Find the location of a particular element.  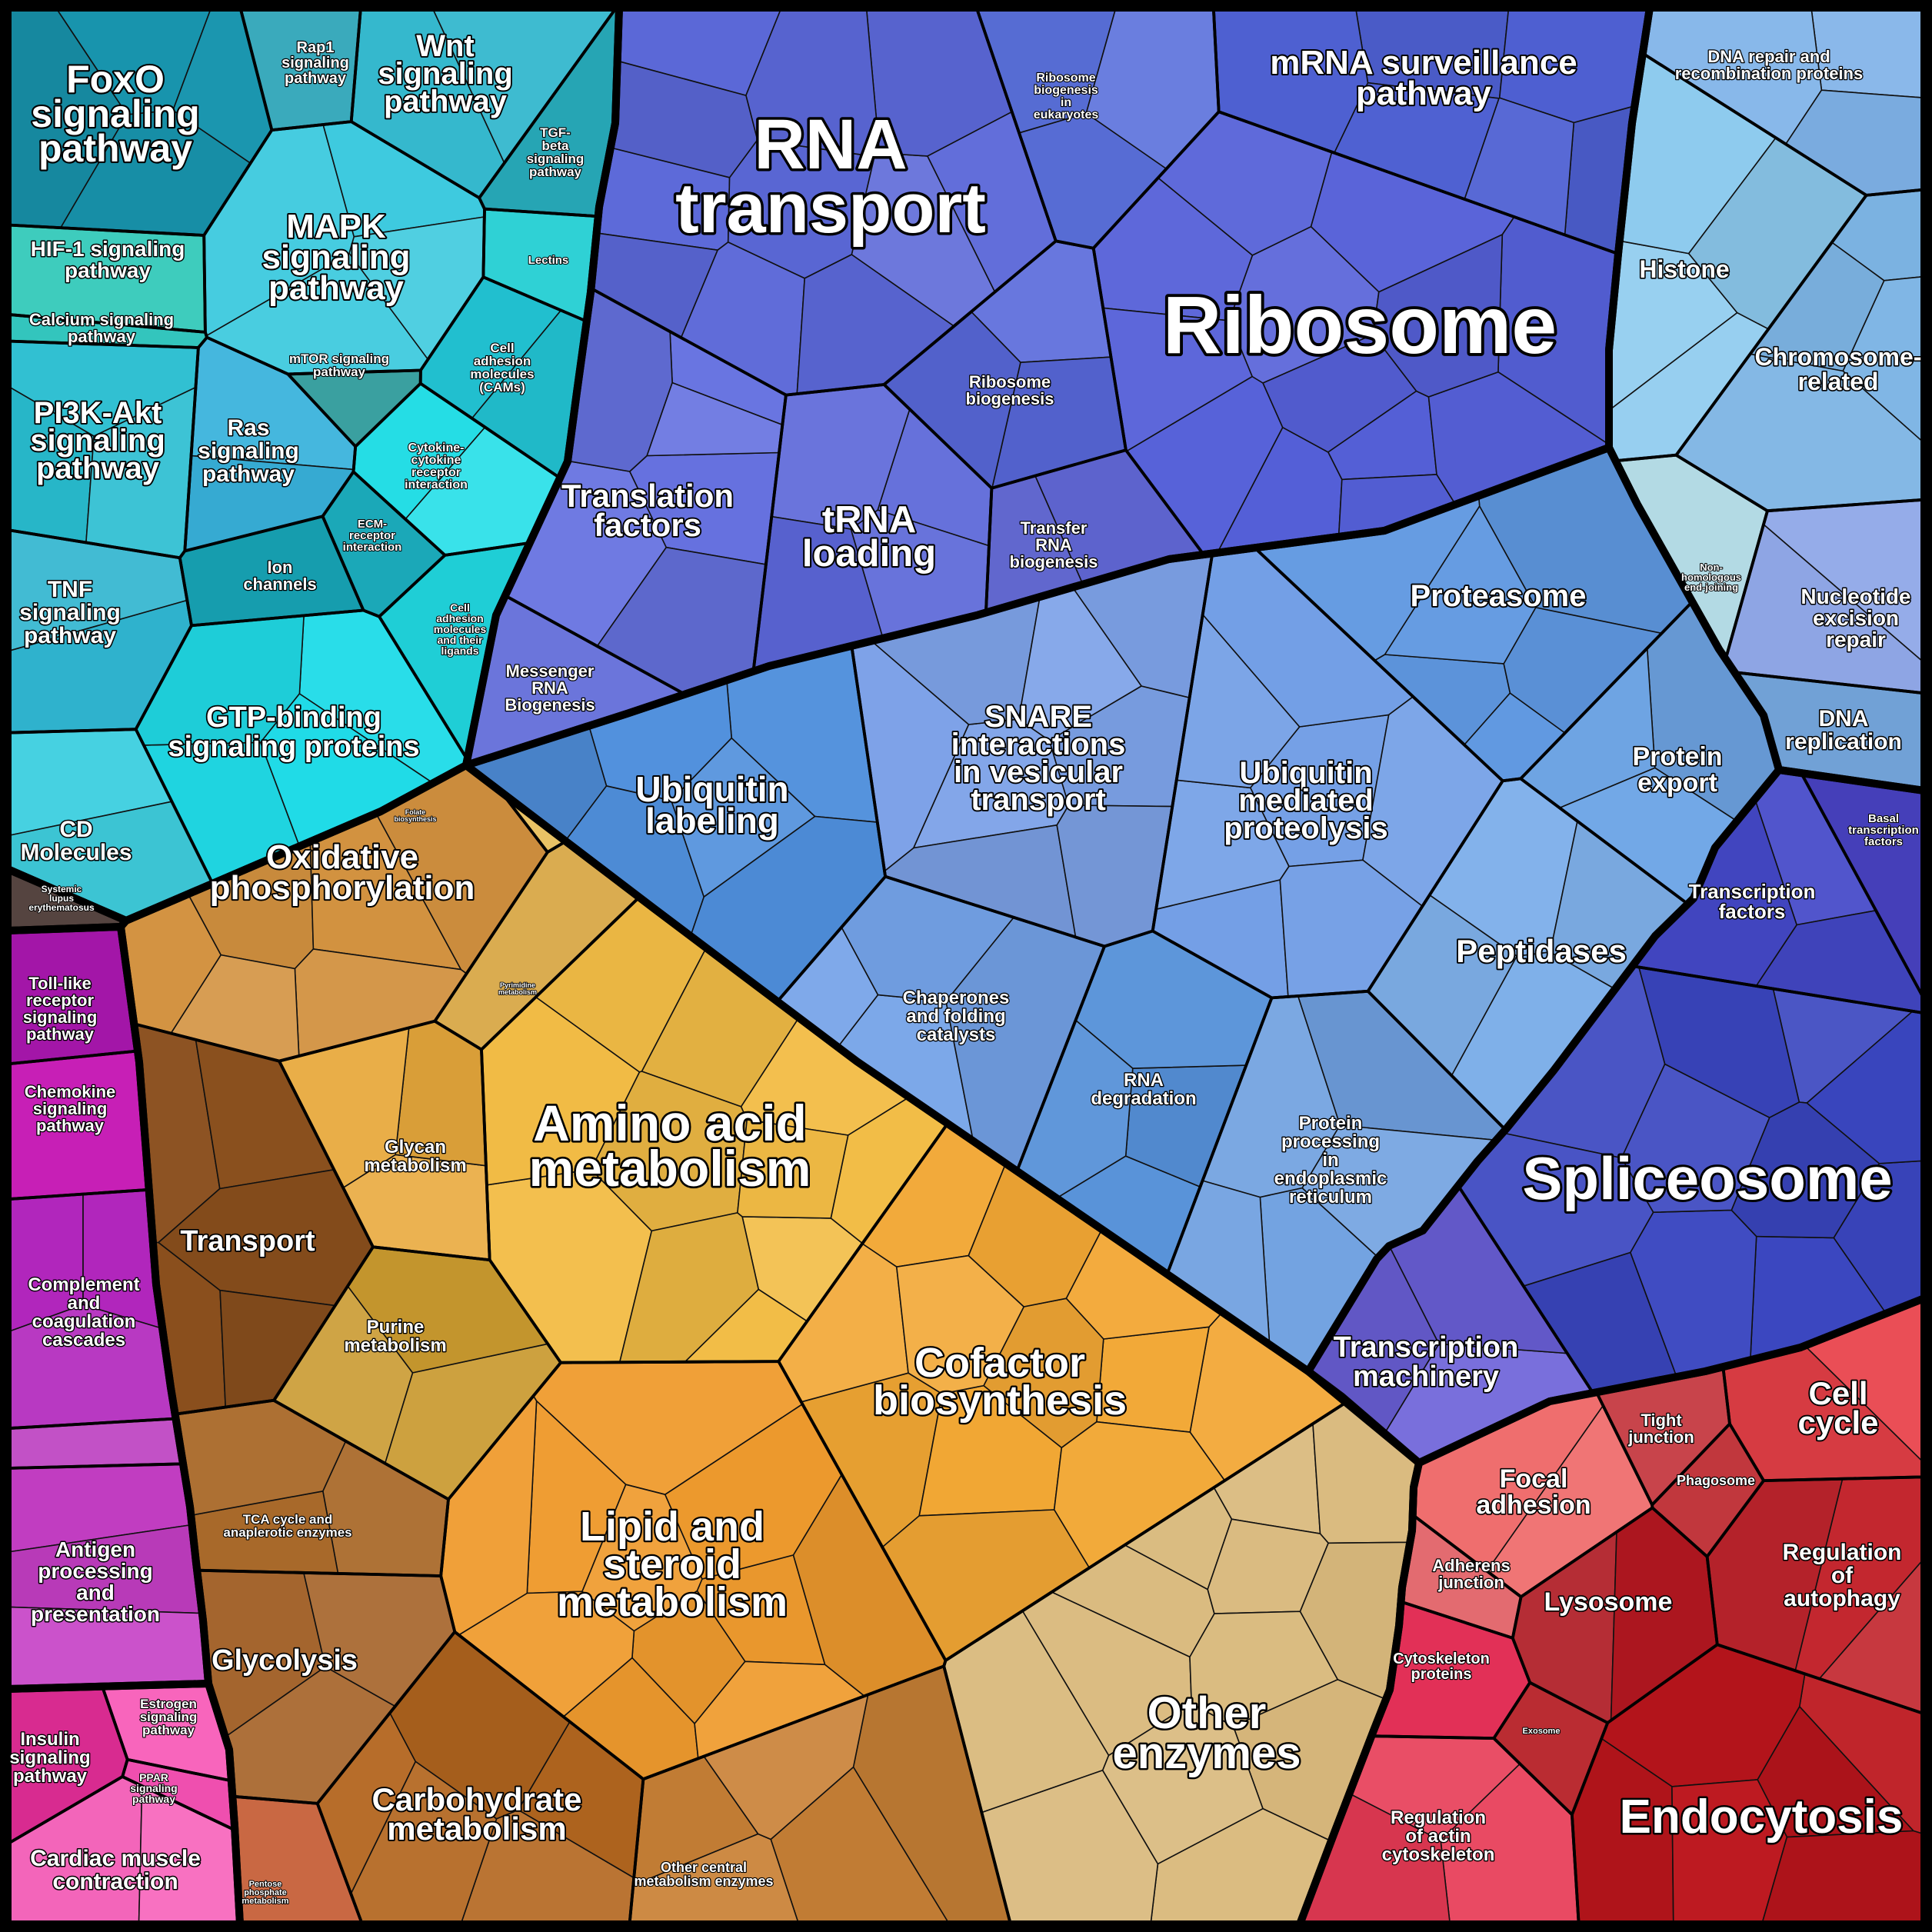

svg-text: Spliceosome is located at coordinates (1707, 1178).